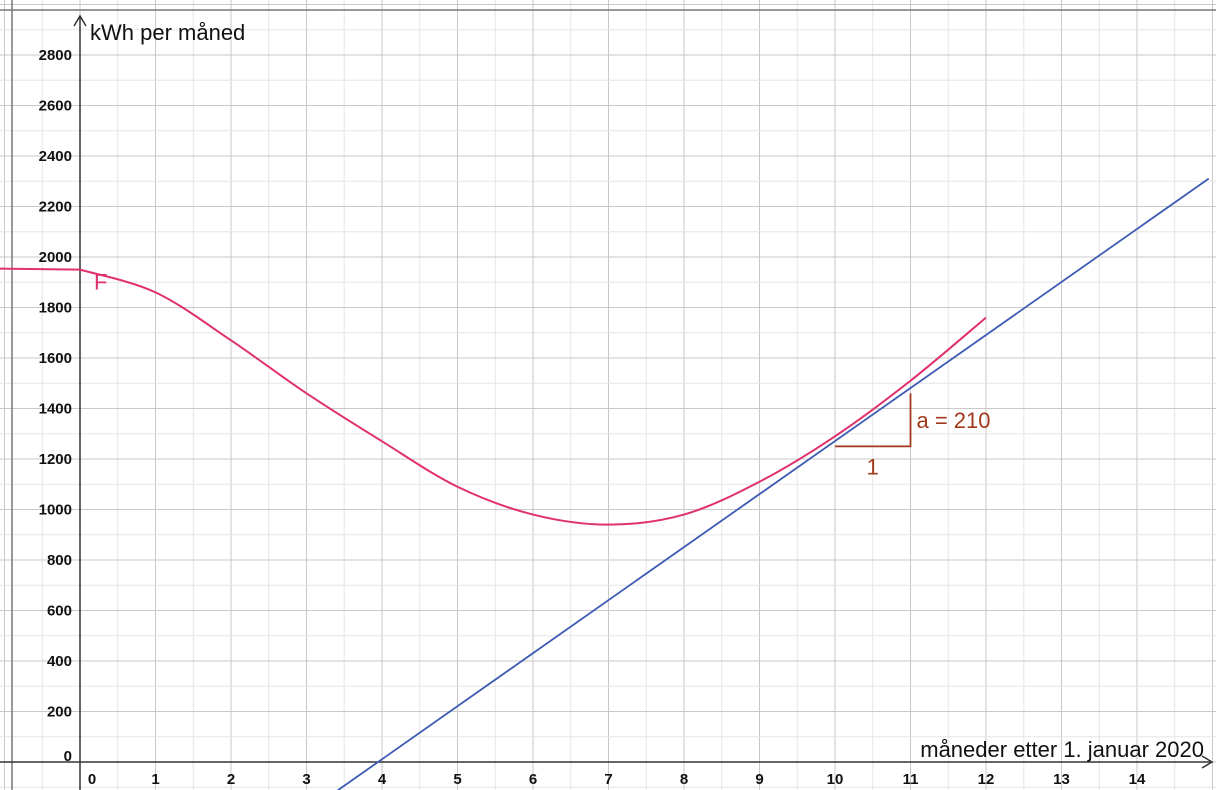  I want to click on y-tick-label: 800, so click(59, 560).